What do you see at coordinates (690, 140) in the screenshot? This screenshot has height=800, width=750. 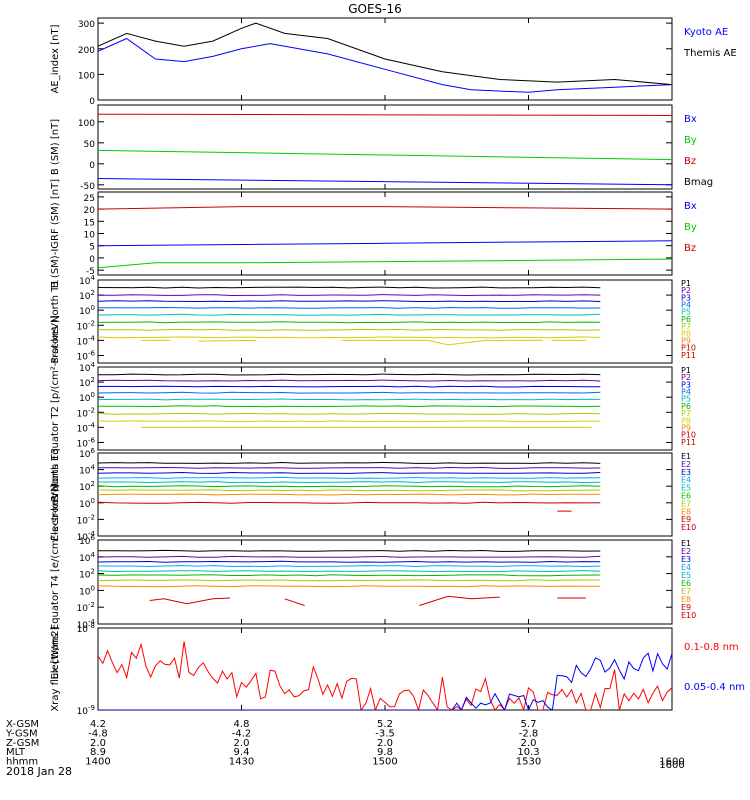 I see `legend-entry: By` at bounding box center [690, 140].